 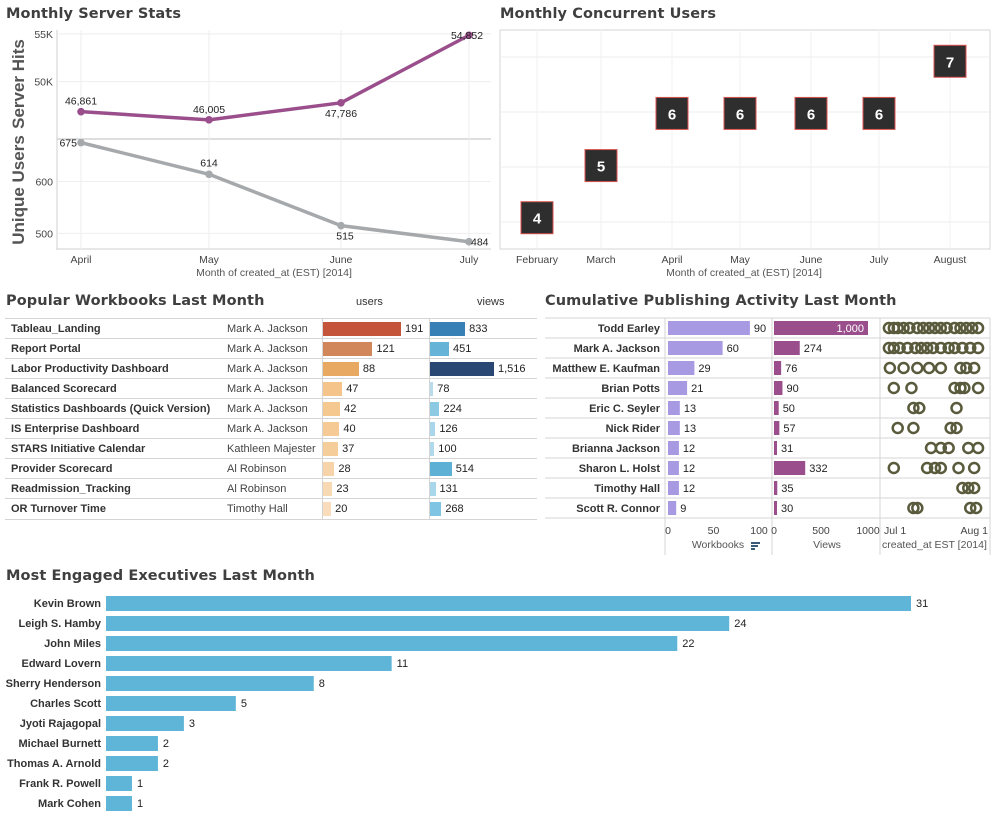 I want to click on workbook-name: Readmission_Tracking, so click(x=71, y=489).